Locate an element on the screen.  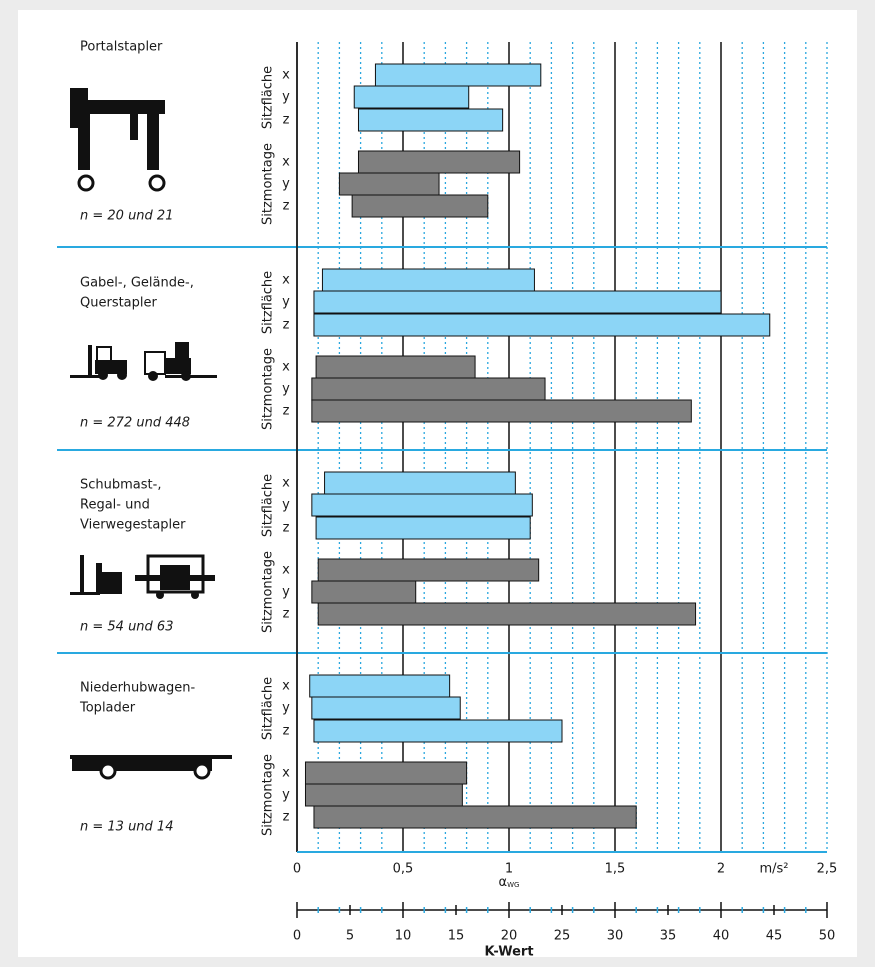
x-axis-label: αWG is located at coordinates (509, 882).